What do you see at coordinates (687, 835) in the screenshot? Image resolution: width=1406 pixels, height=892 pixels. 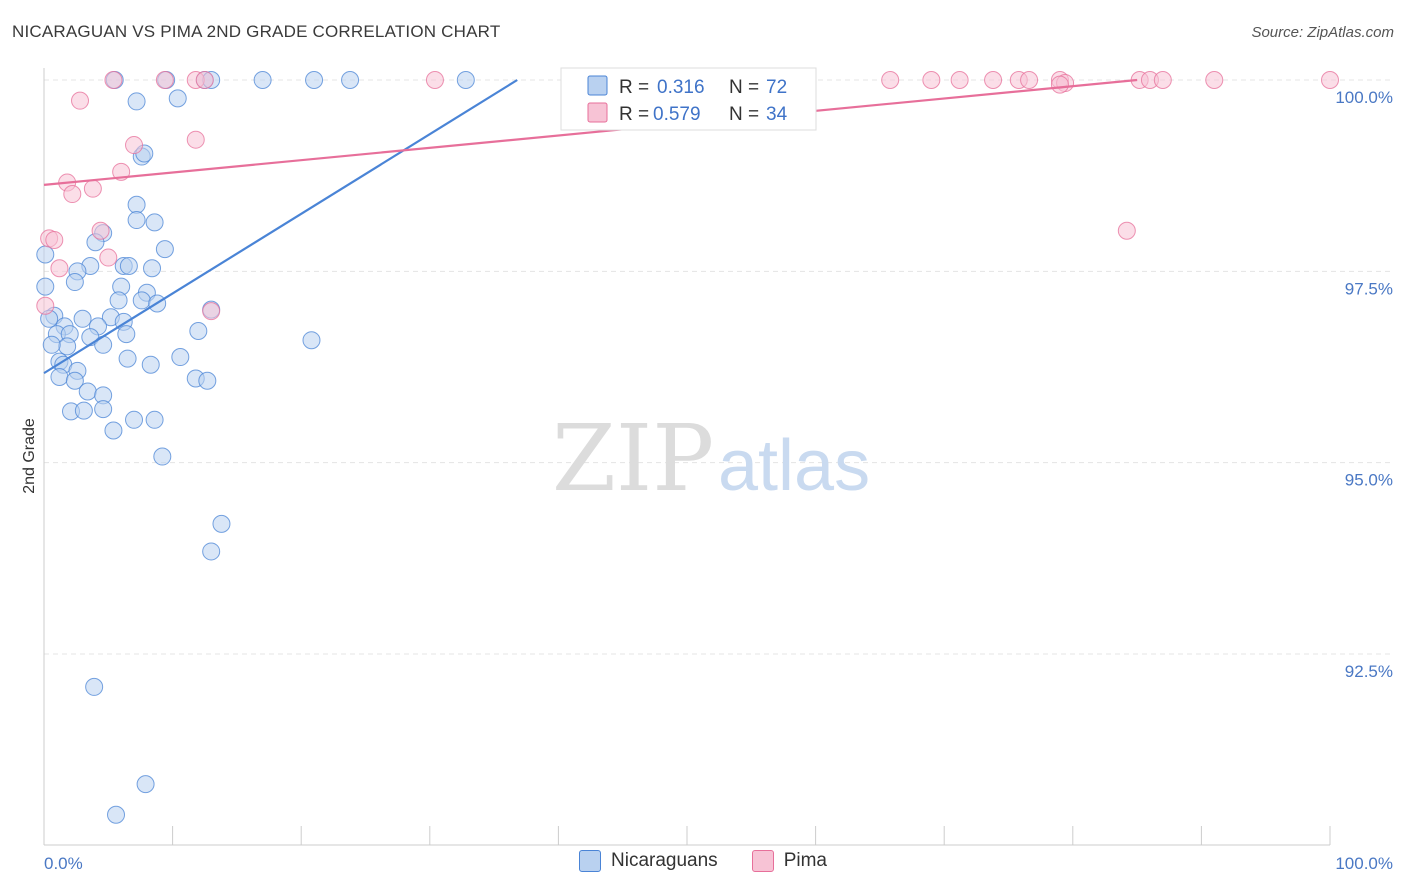 I see `x-ticks` at bounding box center [687, 835].